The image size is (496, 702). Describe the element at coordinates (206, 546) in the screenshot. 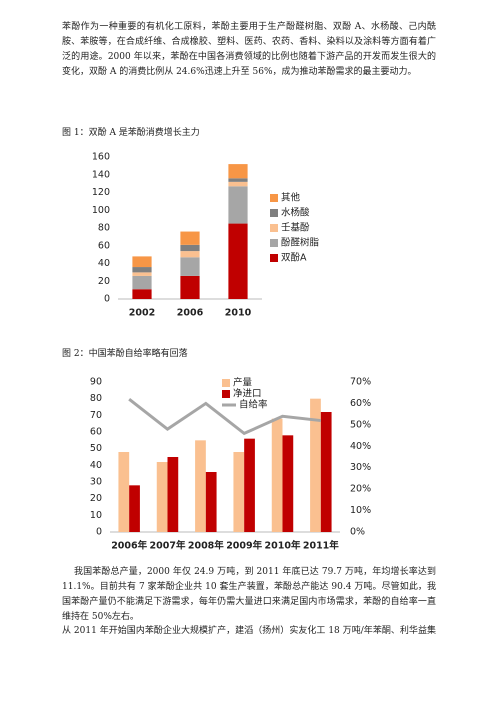

I see `x-tick-label: 2008年` at that location.